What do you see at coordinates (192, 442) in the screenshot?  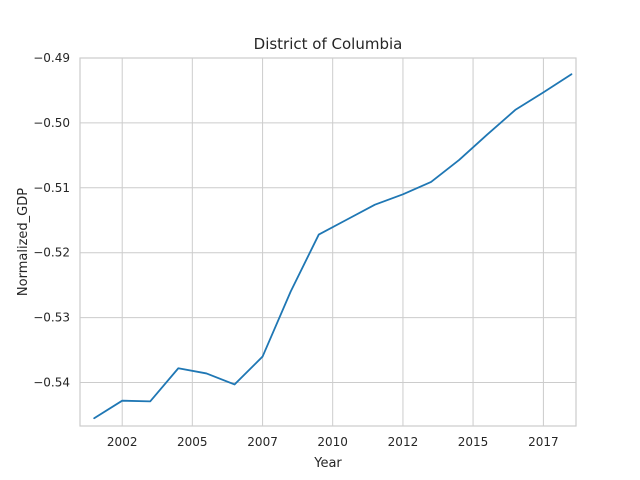 I see `x-tick-label: 2005` at bounding box center [192, 442].